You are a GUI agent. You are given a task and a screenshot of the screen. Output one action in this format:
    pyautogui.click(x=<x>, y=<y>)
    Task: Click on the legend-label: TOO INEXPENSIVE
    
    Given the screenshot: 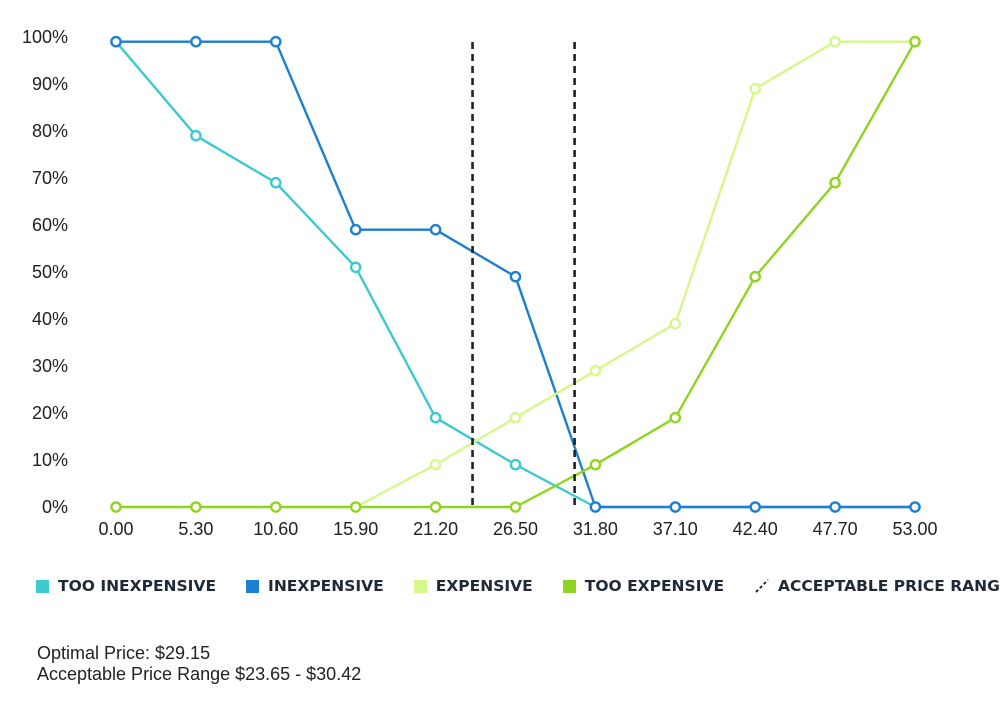 What is the action you would take?
    pyautogui.click(x=137, y=586)
    